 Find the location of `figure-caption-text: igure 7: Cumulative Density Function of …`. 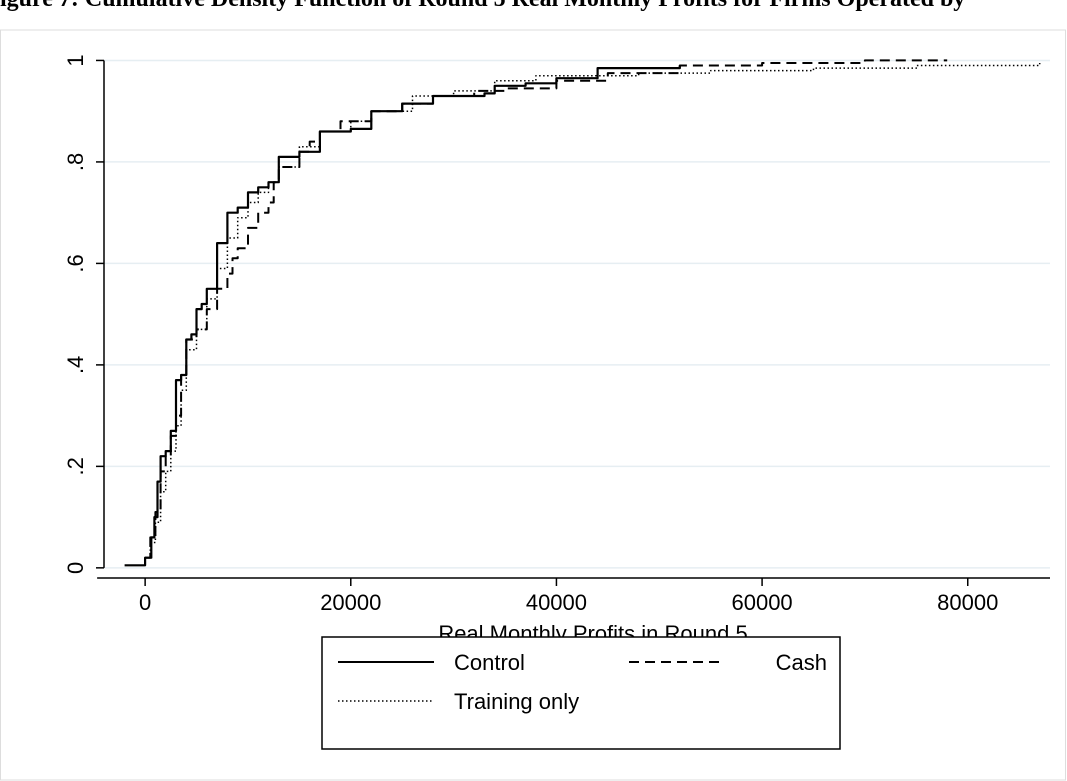

figure-caption-text: igure 7: Cumulative Density Function of … is located at coordinates (482, 6).